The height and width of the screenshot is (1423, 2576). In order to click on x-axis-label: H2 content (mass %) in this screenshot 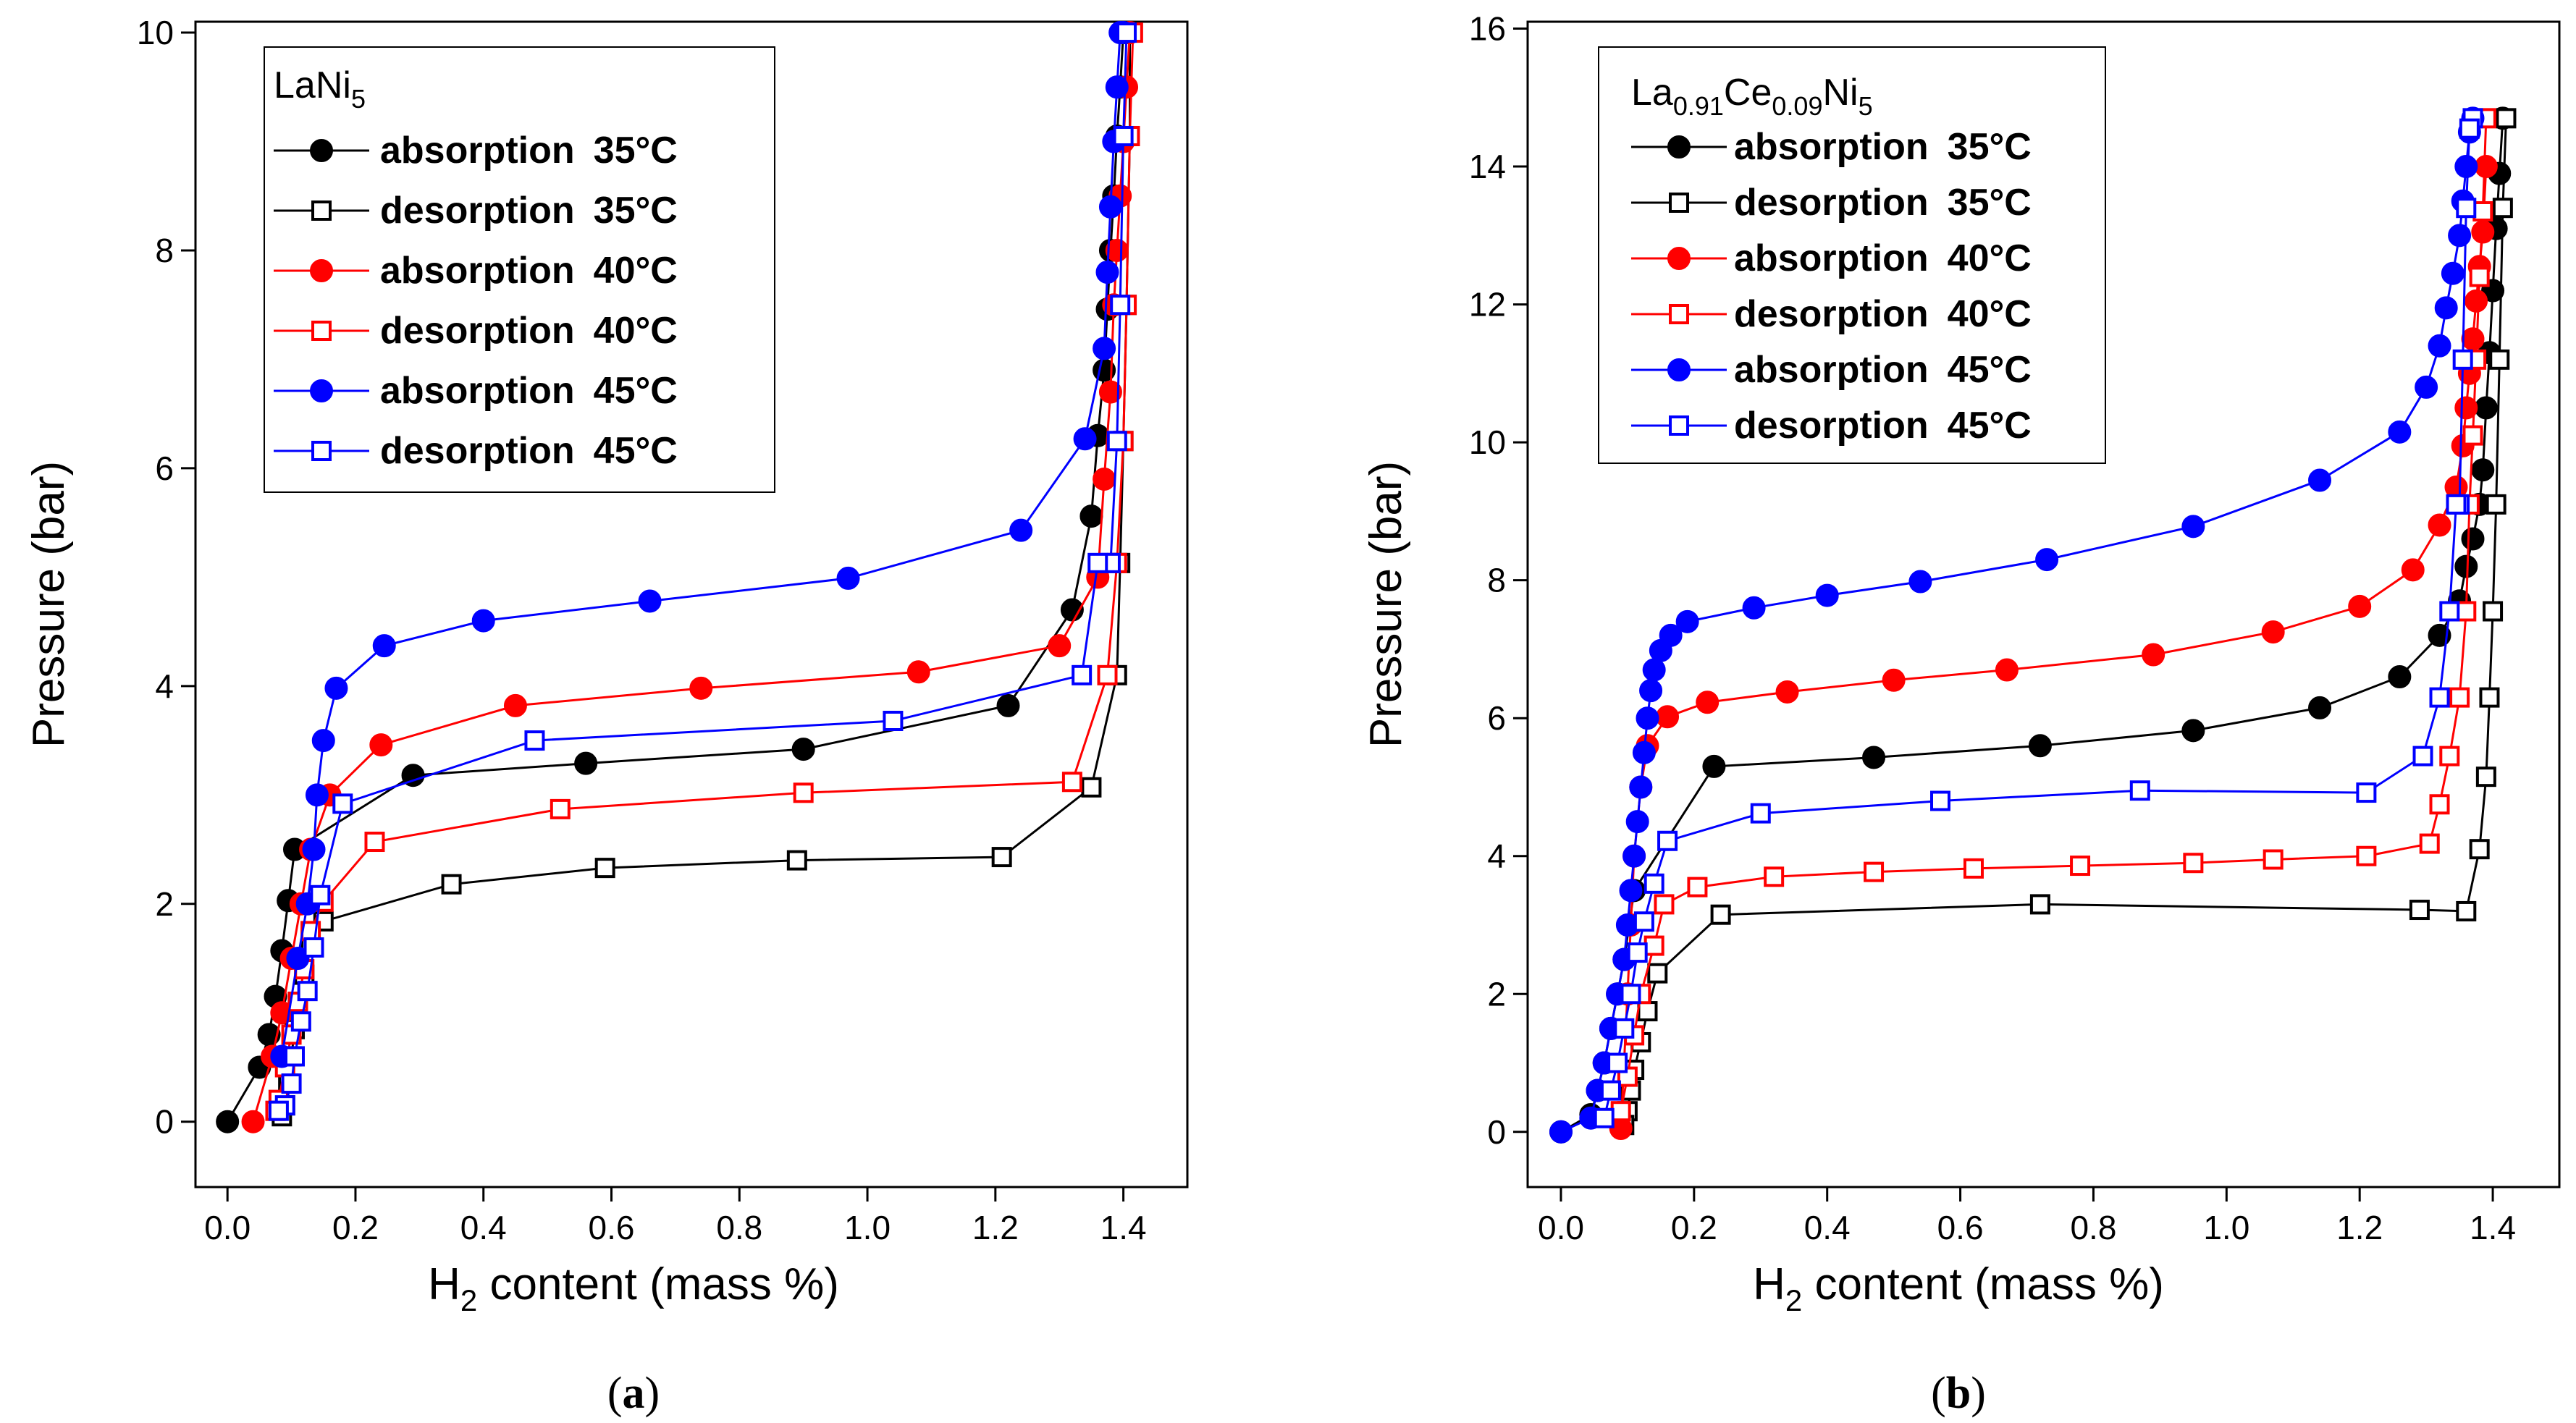, I will do `click(1958, 1288)`.